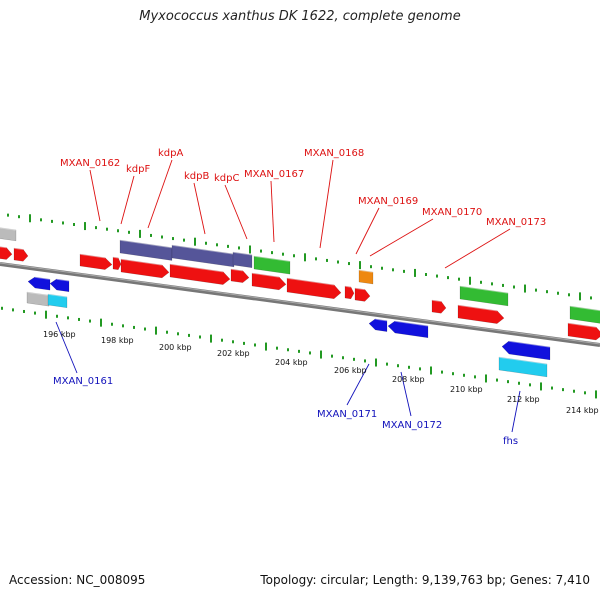  I want to click on gene-purple-kdpB, so click(203, 256).